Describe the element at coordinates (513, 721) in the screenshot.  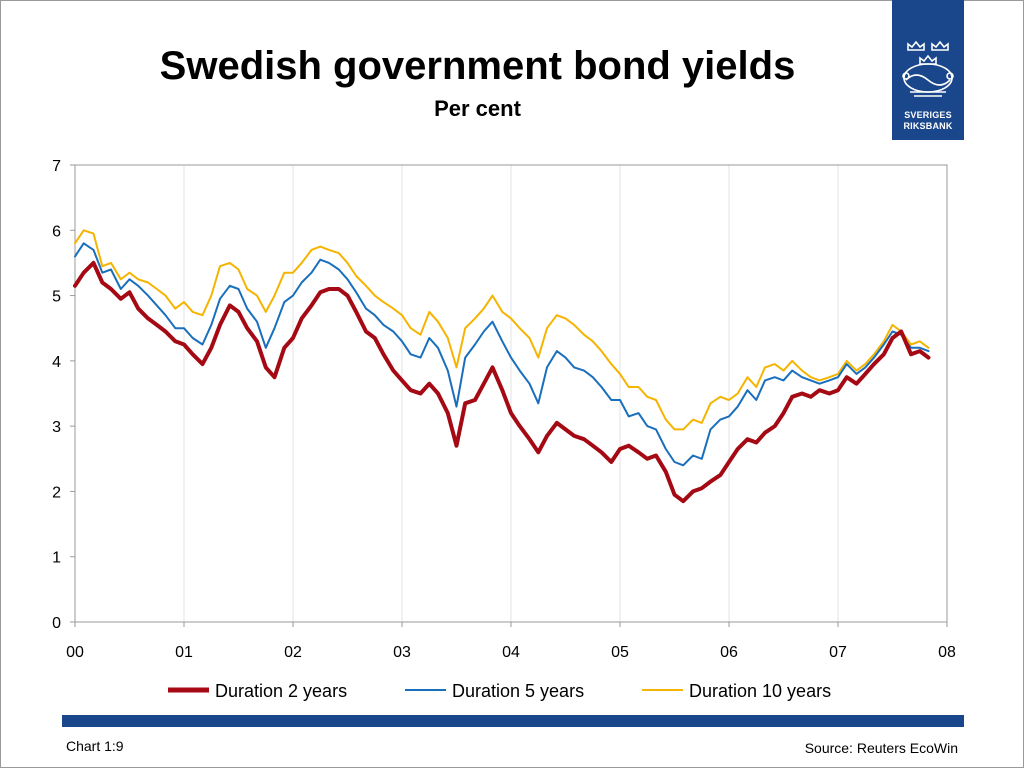
I see `footer-bar` at that location.